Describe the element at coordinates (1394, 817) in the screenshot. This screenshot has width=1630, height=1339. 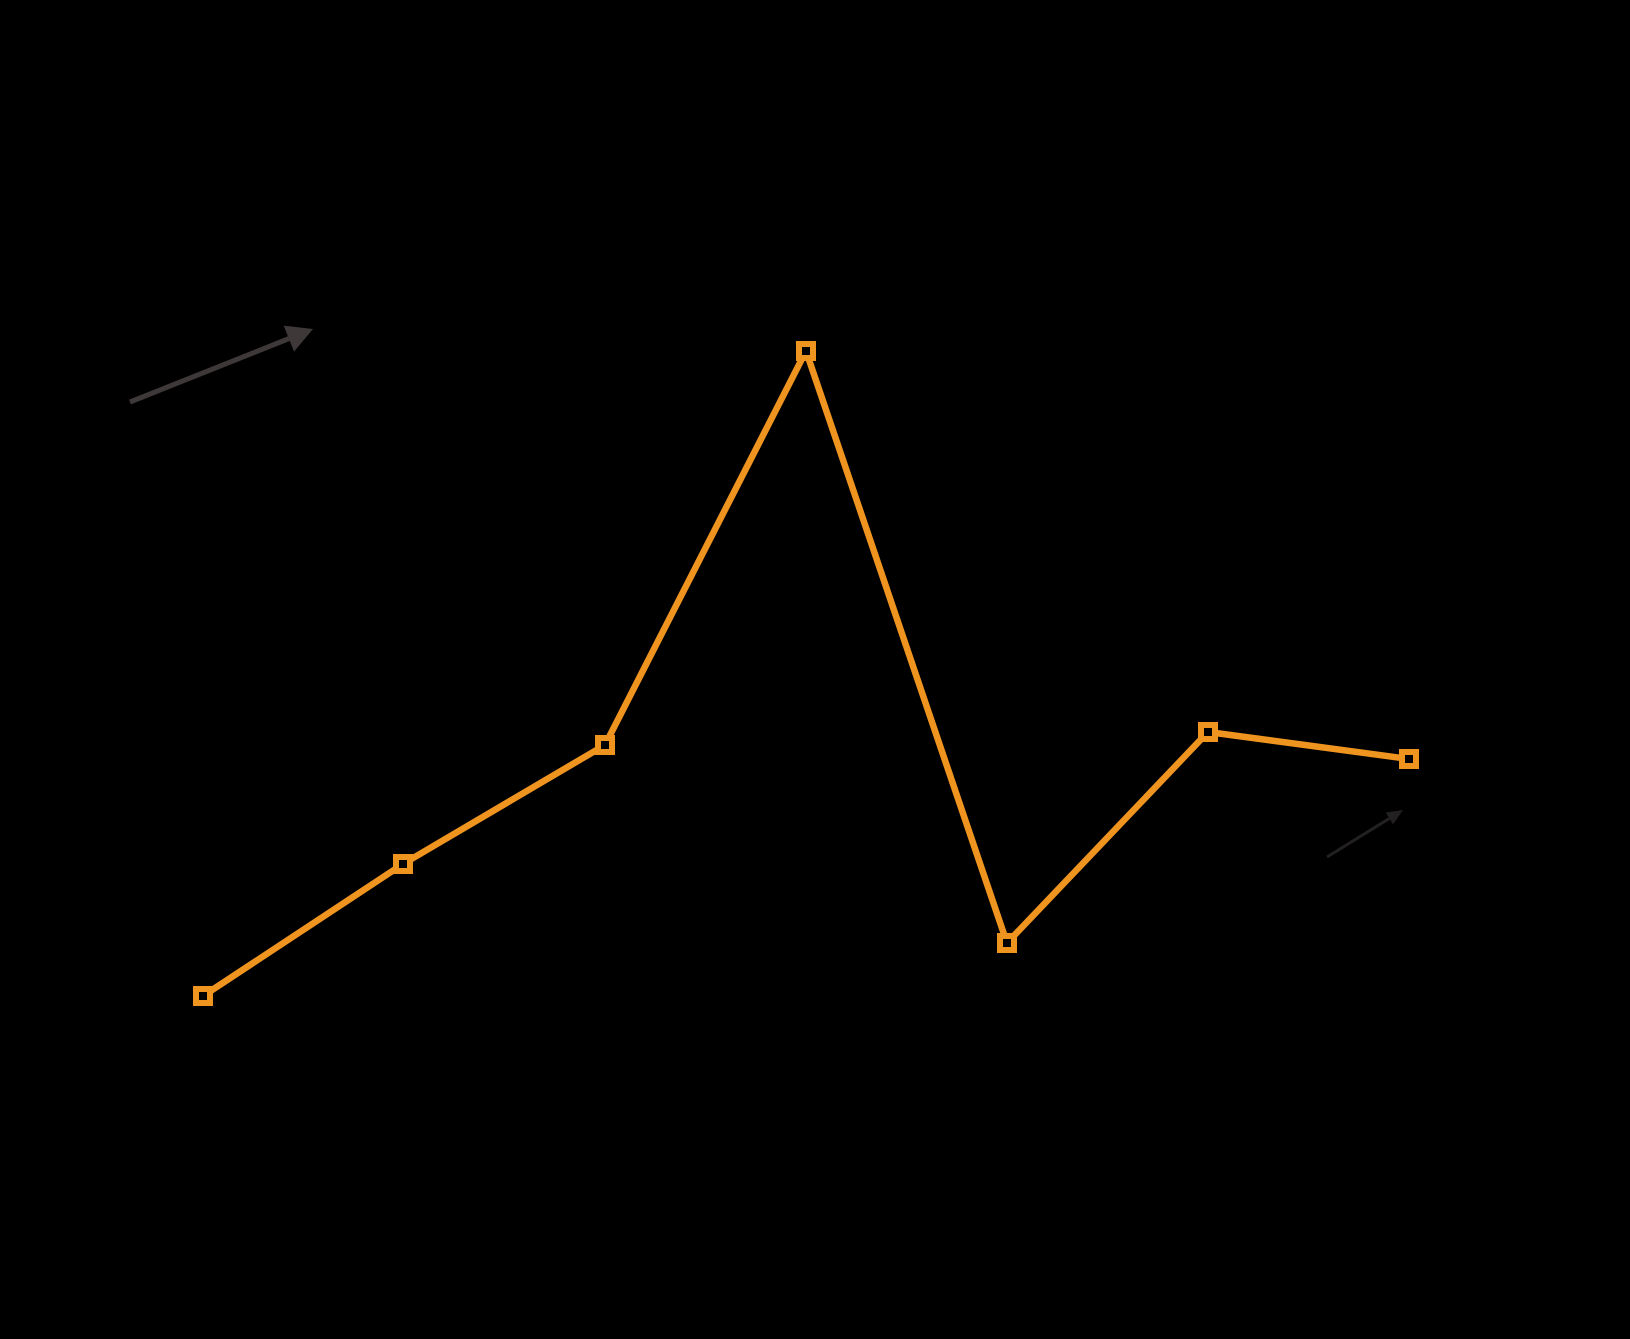
I see `arrow-lower-right-head` at that location.